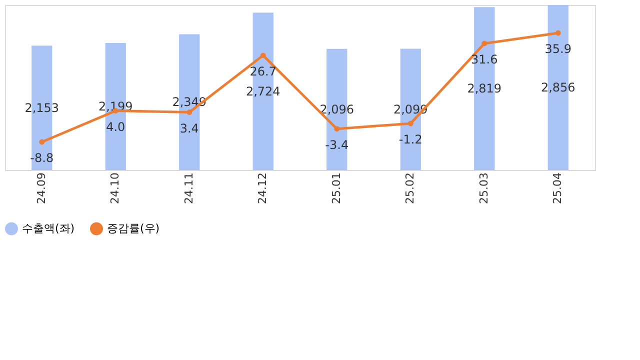 This screenshot has height=360, width=640. I want to click on data-label: 2,724, so click(263, 91).